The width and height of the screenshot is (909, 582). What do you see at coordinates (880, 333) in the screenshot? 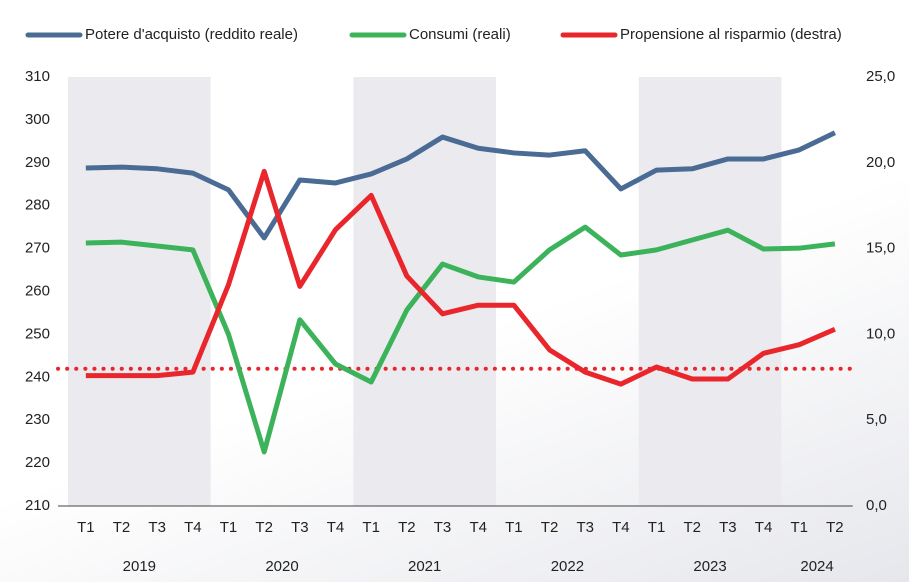
I see `y2-tick-label: 10,0` at bounding box center [880, 333].